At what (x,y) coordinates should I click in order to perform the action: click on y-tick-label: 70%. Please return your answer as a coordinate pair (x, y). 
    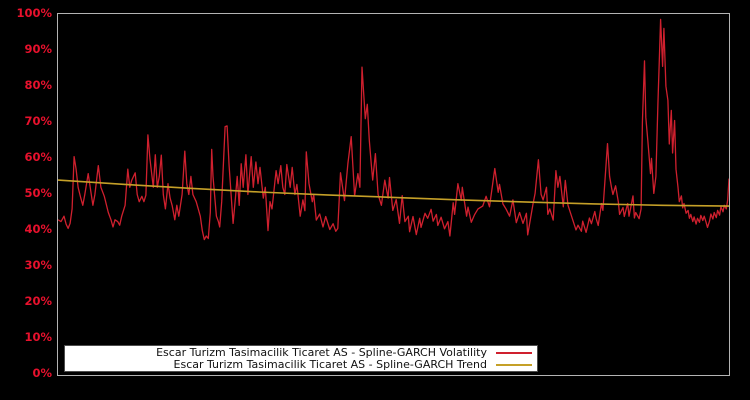
    Looking at the image, I should click on (38, 121).